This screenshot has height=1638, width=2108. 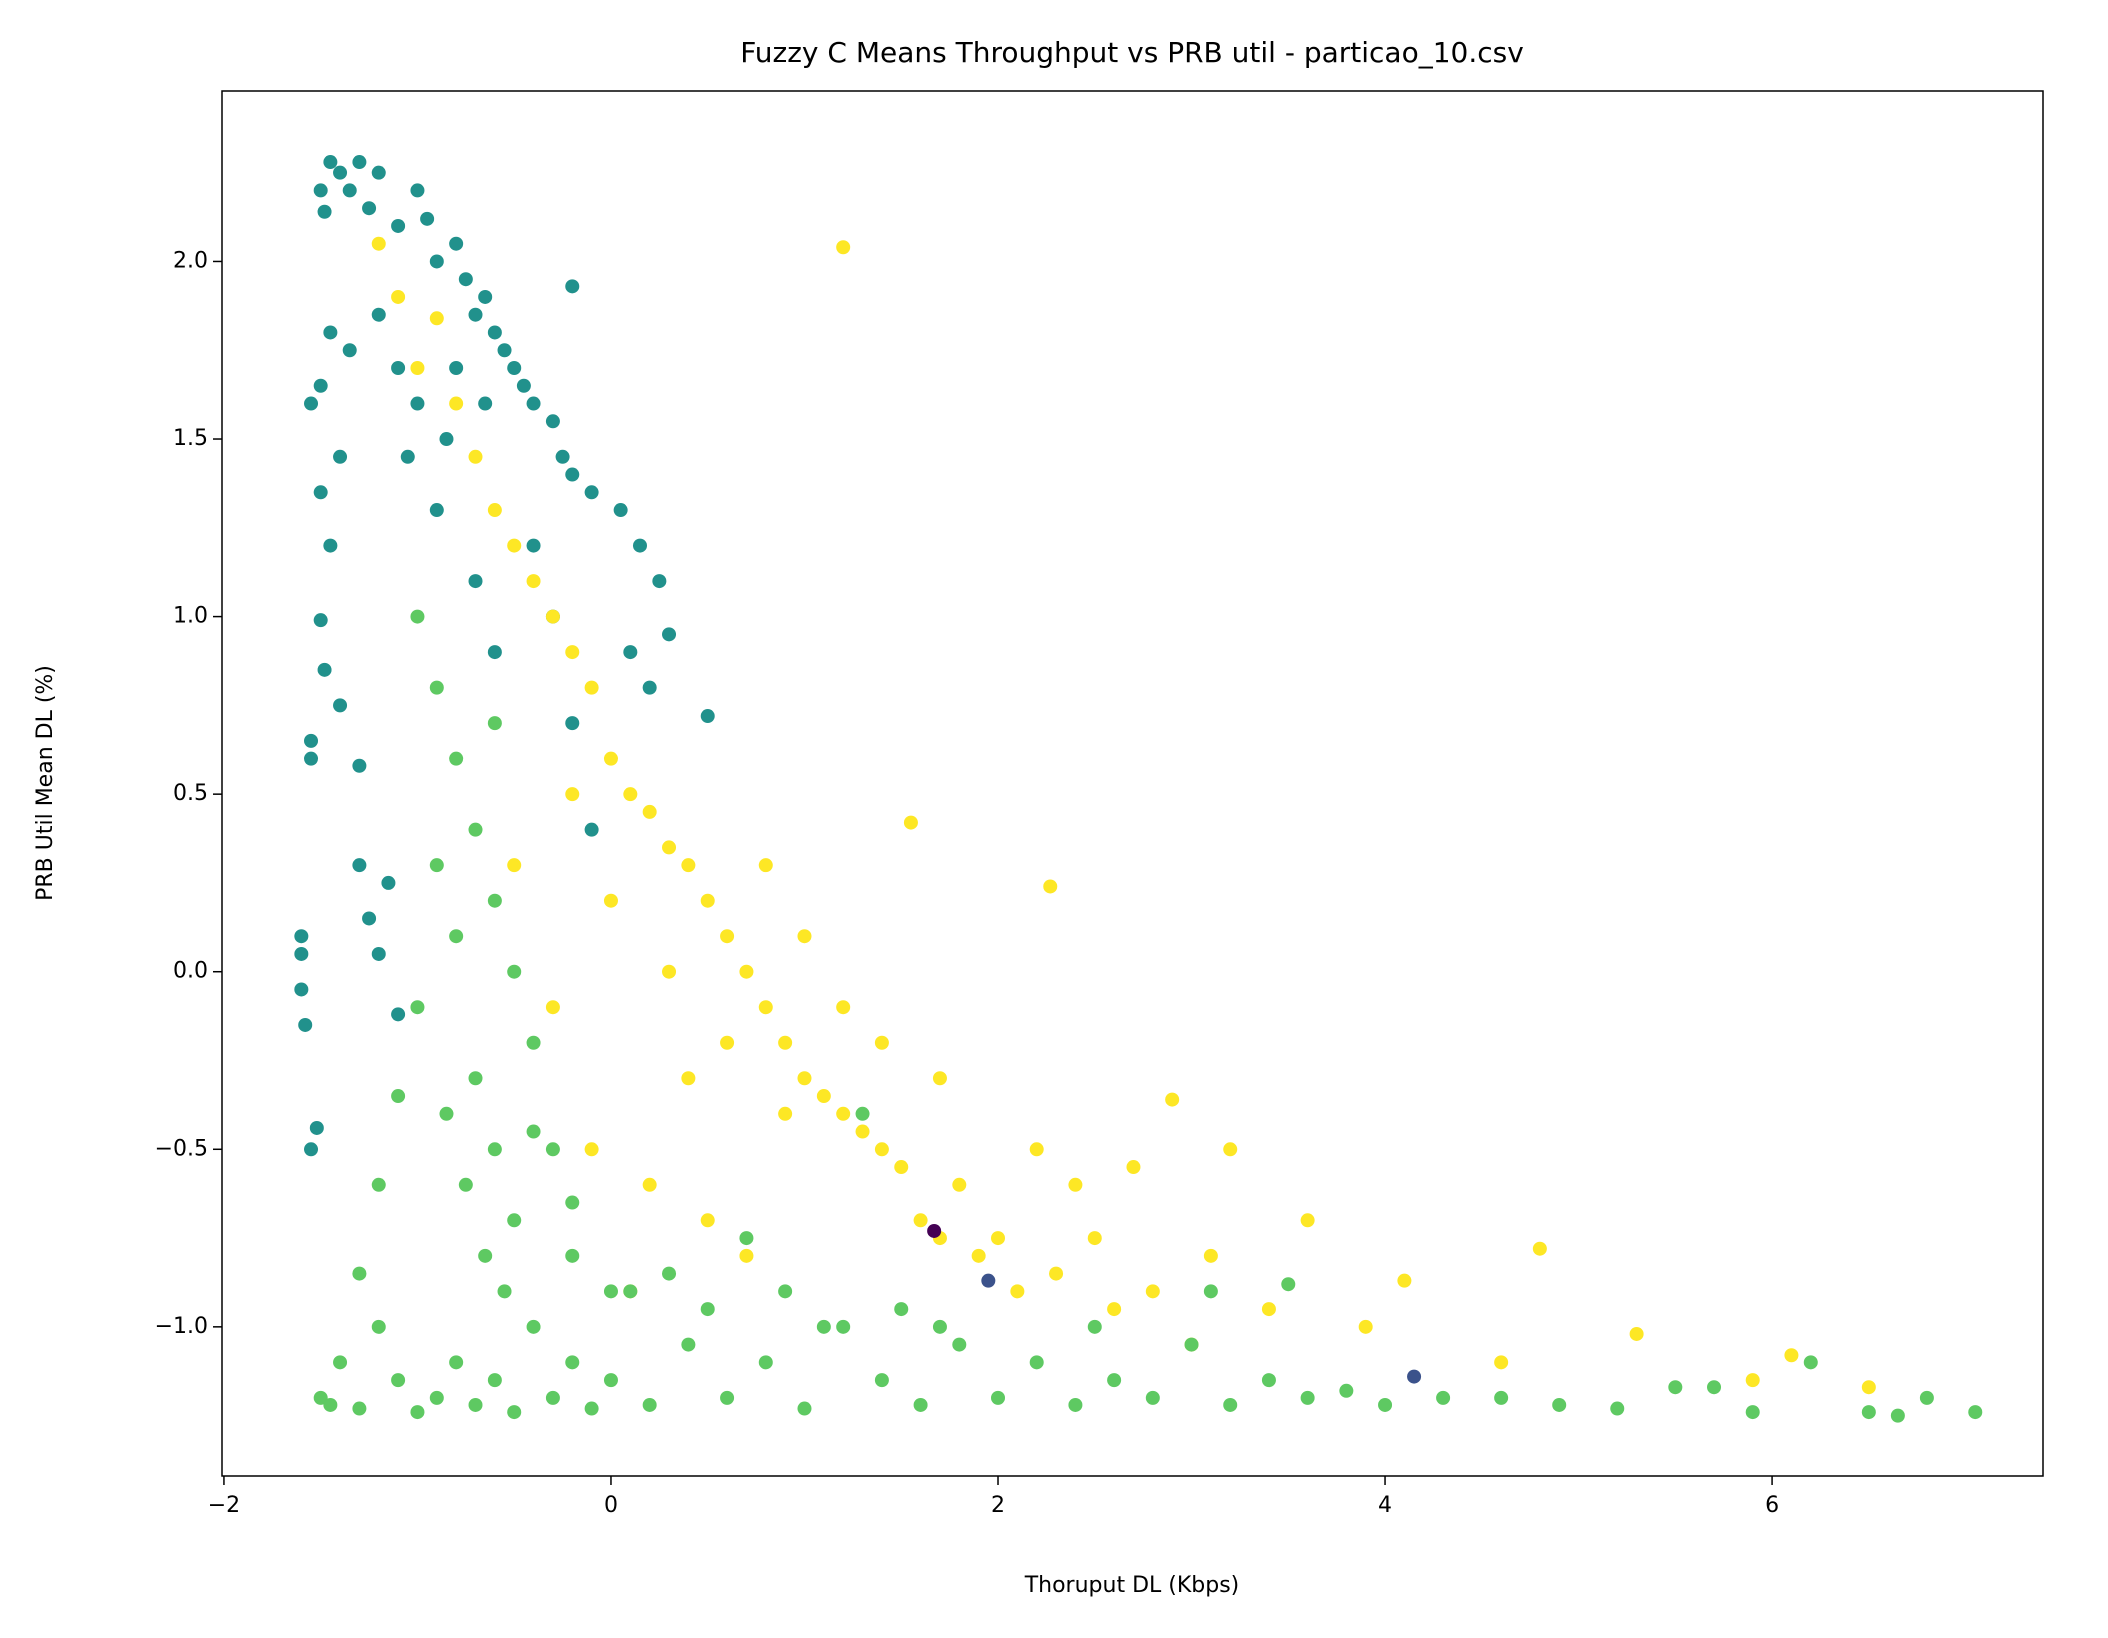 I want to click on y-tick-label: −0.5, so click(x=181, y=1148).